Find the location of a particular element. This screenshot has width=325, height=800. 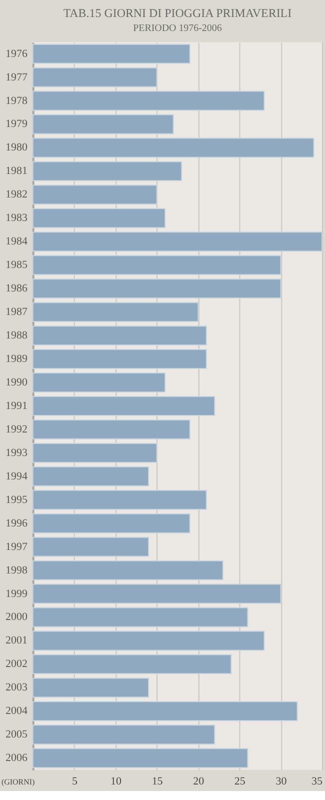

y-tick-label: 1998 is located at coordinates (17, 570).